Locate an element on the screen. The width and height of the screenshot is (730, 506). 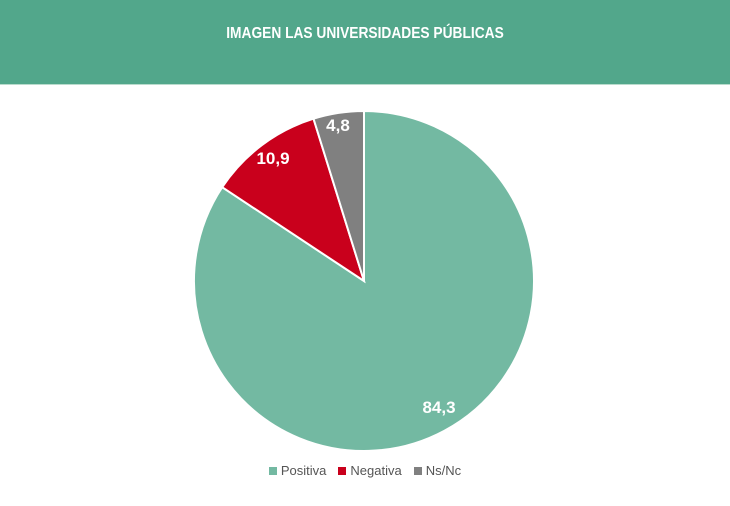
legend-label: Negativa is located at coordinates (376, 470).